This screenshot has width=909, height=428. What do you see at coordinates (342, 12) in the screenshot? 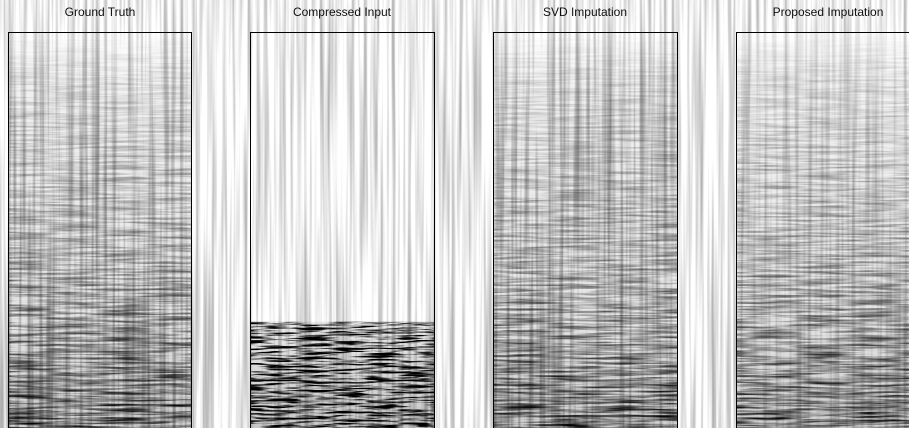
I see `panel-title: Compressed Input` at bounding box center [342, 12].